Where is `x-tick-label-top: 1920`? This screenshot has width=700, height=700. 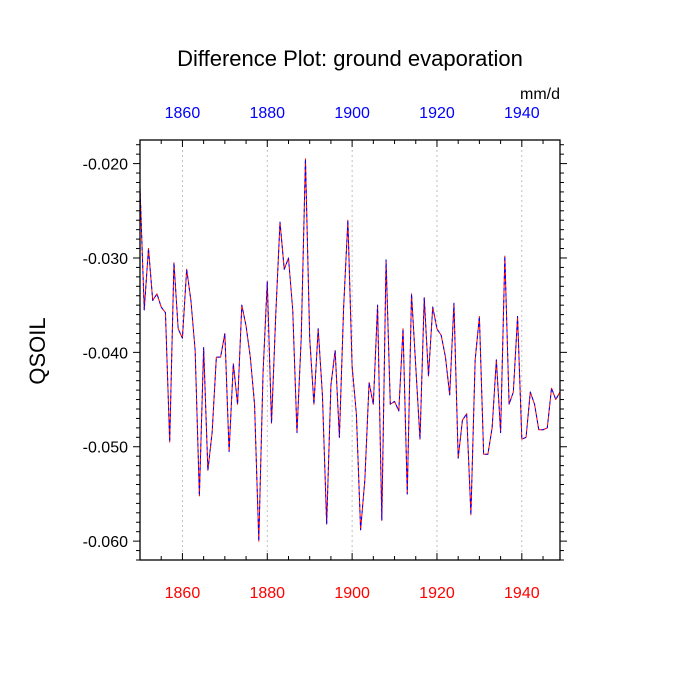
x-tick-label-top: 1920 is located at coordinates (437, 113).